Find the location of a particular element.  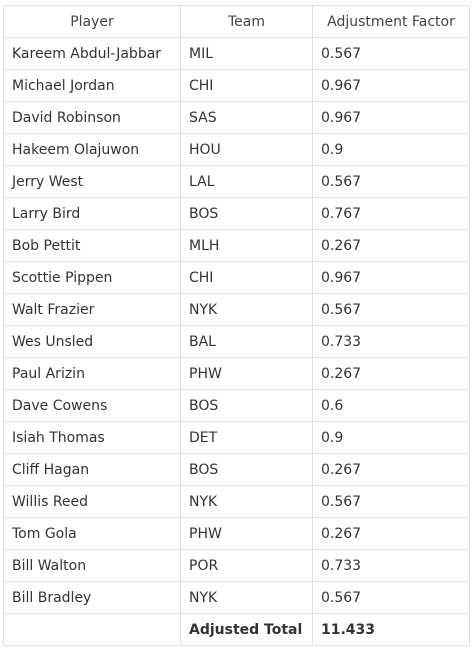

player-cell: Scottie Pippen is located at coordinates (92, 278).